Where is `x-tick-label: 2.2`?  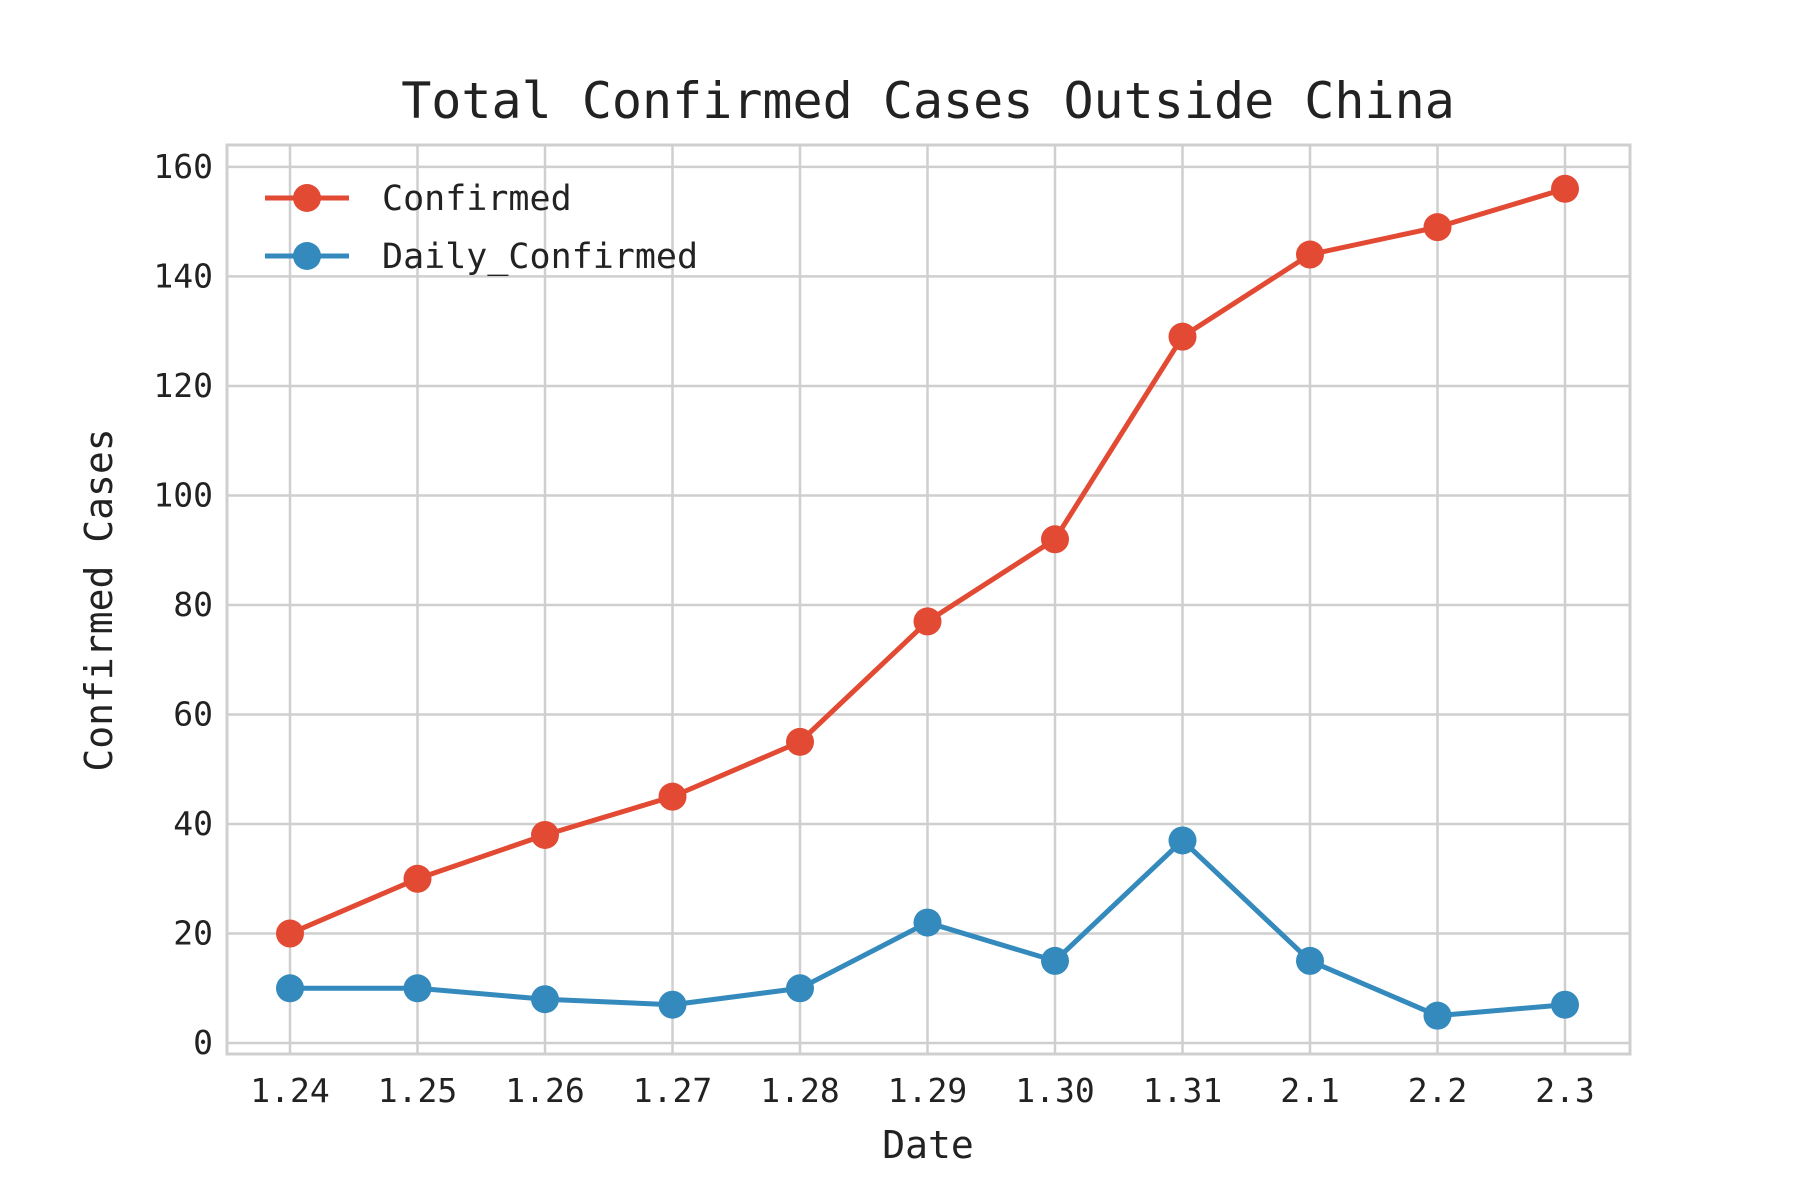 x-tick-label: 2.2 is located at coordinates (1438, 1090).